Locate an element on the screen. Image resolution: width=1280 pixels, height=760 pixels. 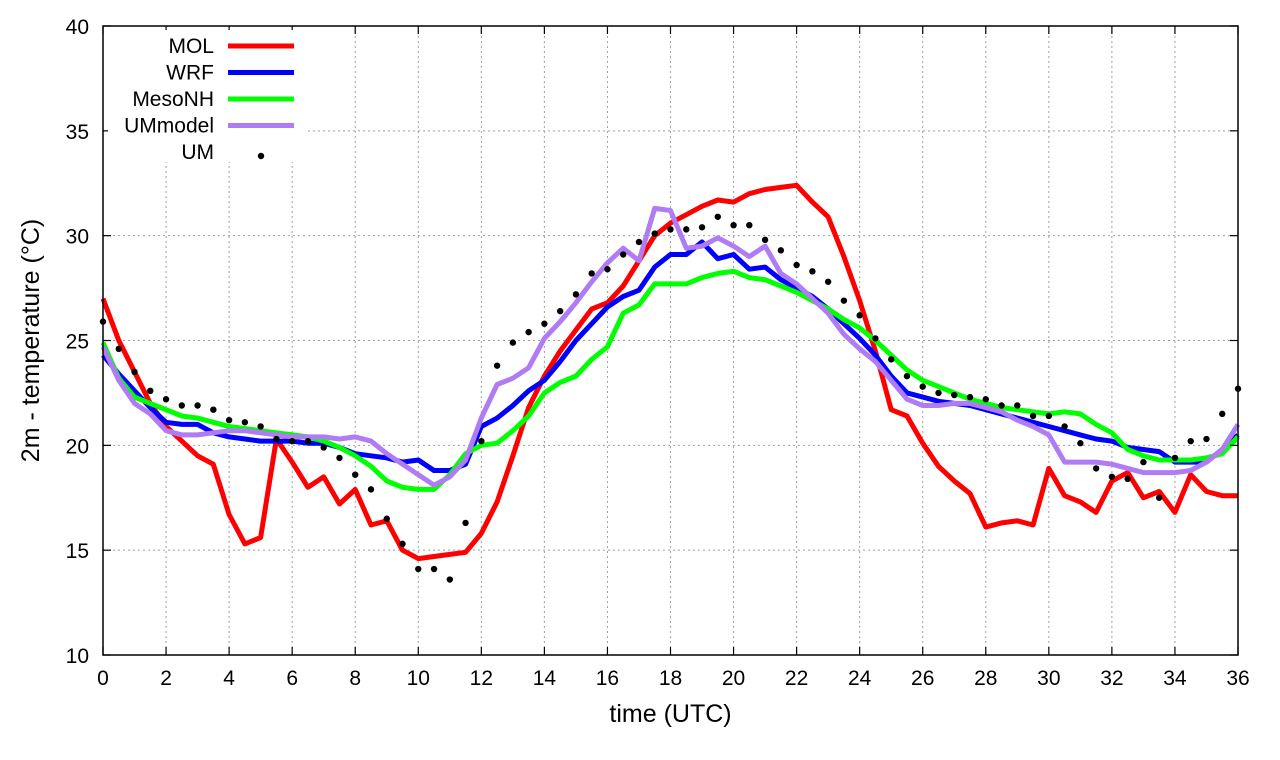
legend-label-mesonh: MesoNH is located at coordinates (173, 99).